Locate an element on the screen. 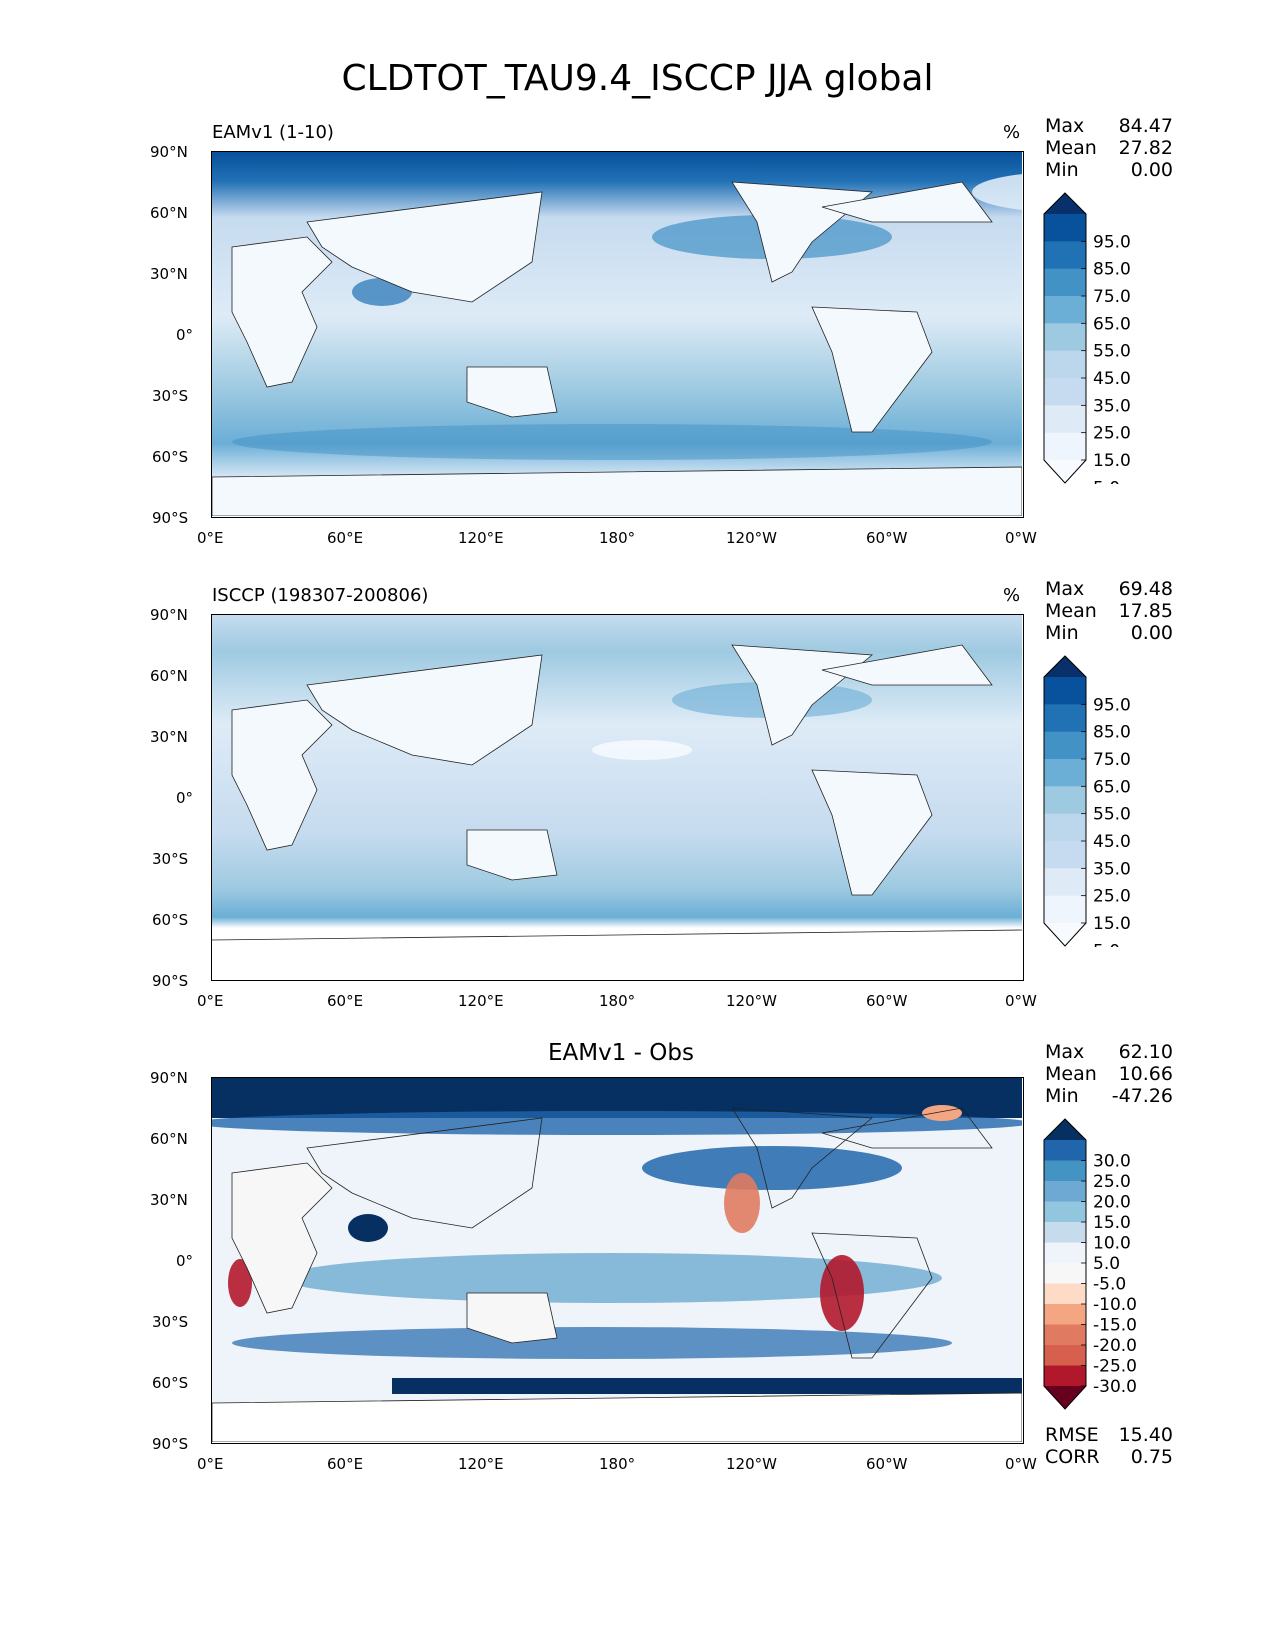  lat-tick: 30°N is located at coordinates (169, 737).